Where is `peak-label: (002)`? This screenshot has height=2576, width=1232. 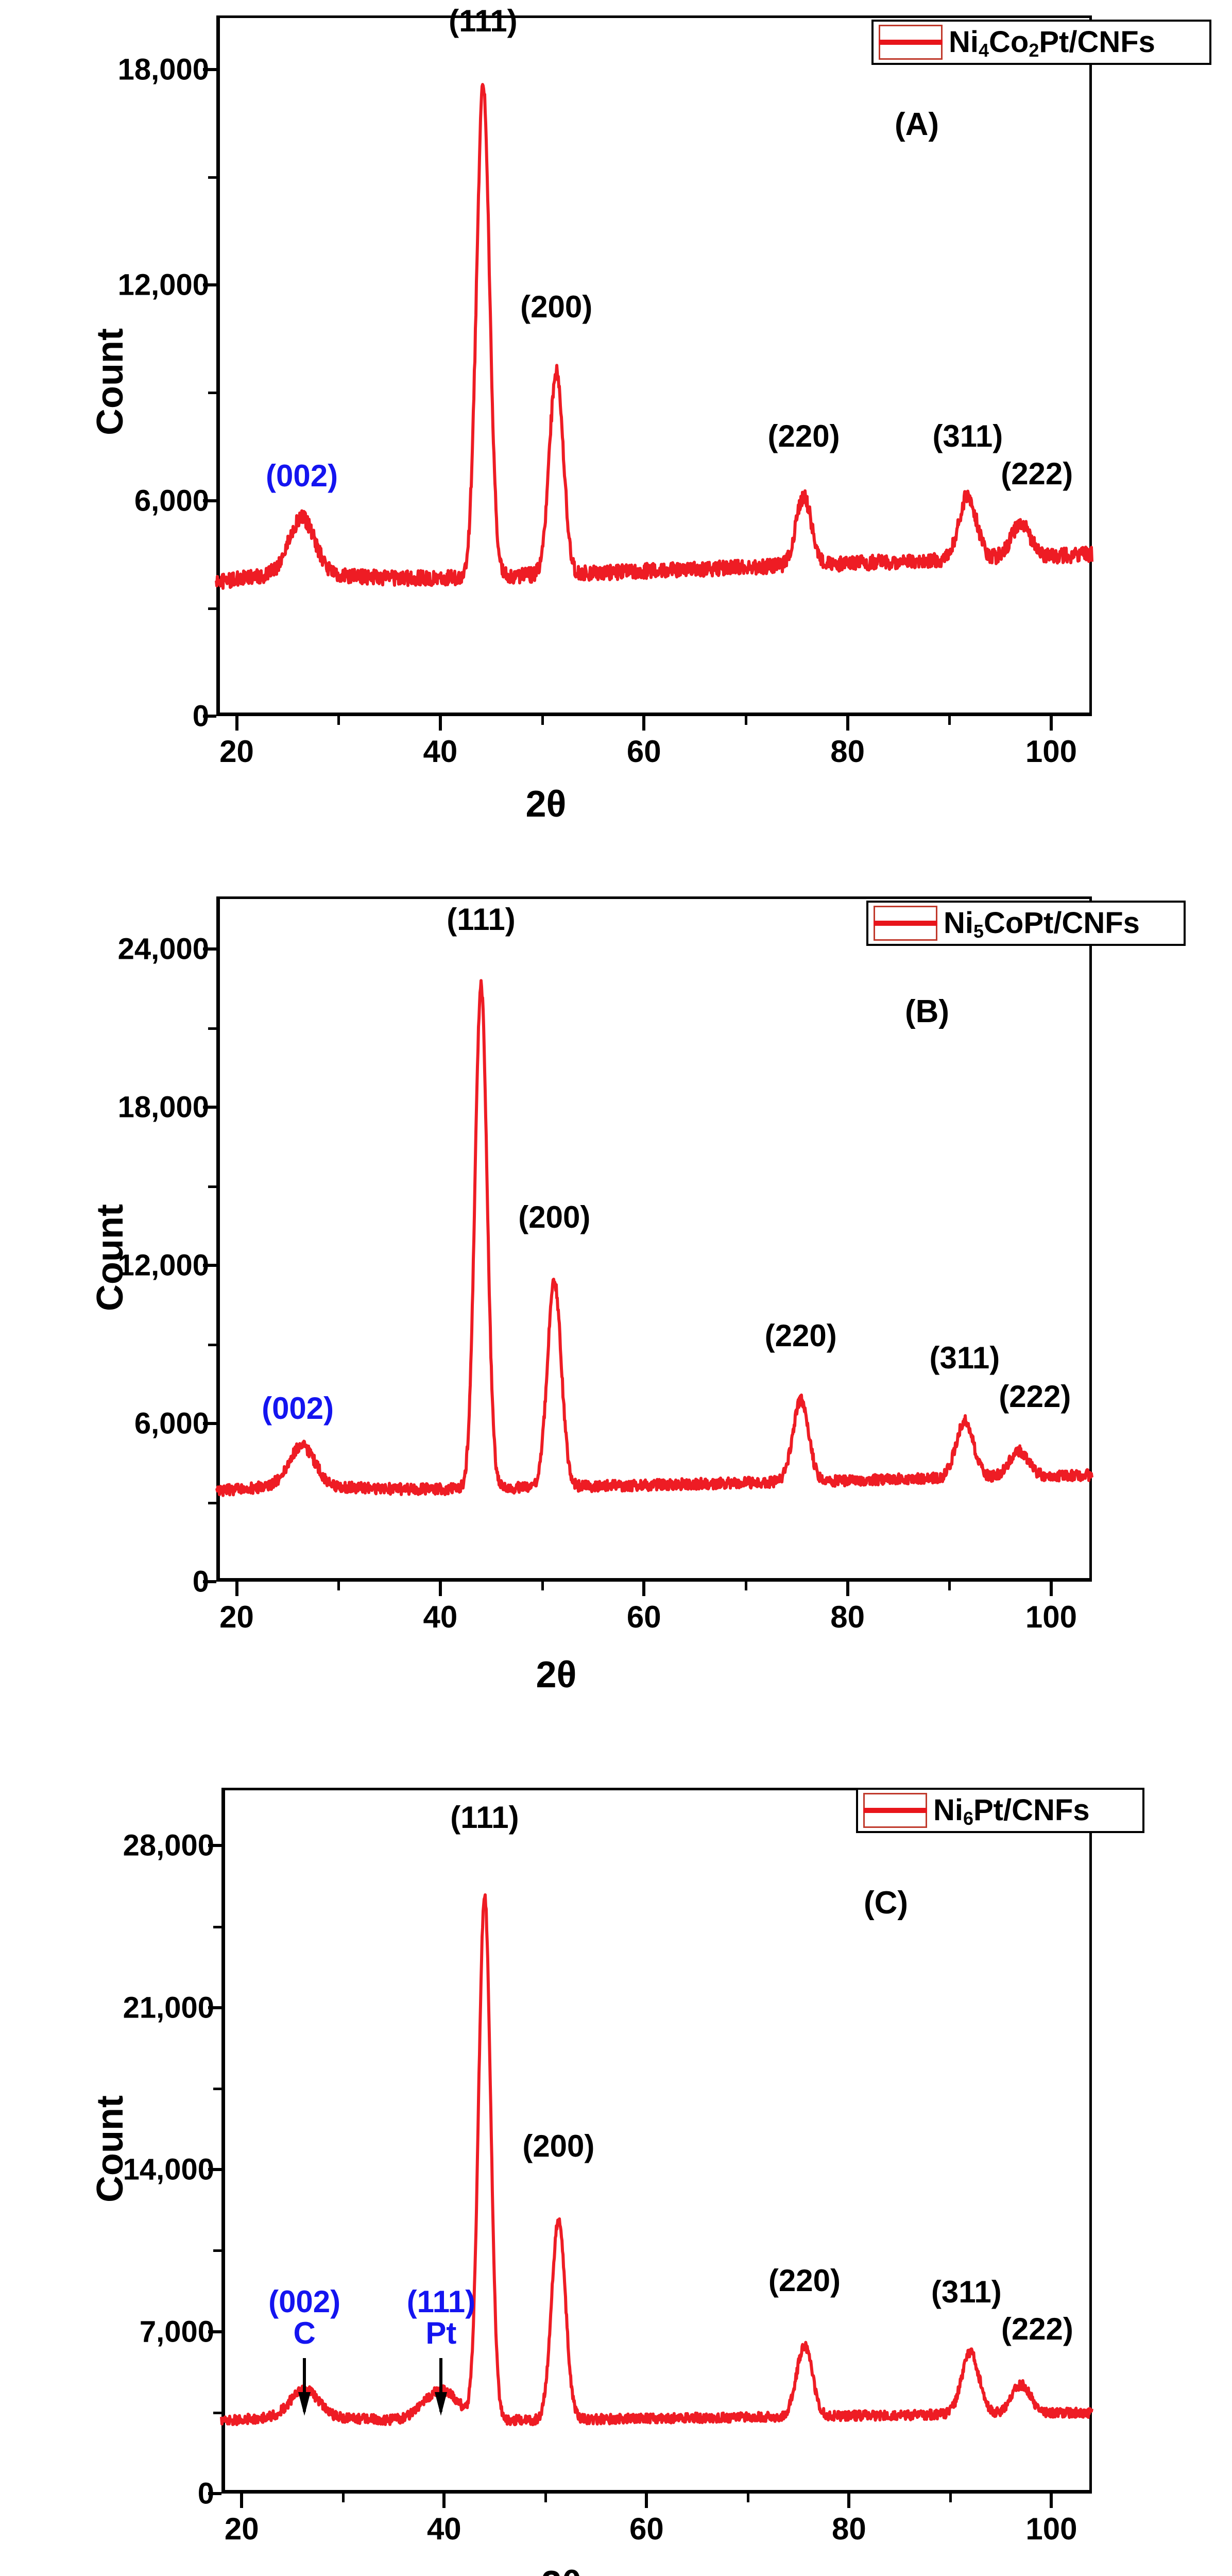 peak-label: (002) is located at coordinates (301, 475).